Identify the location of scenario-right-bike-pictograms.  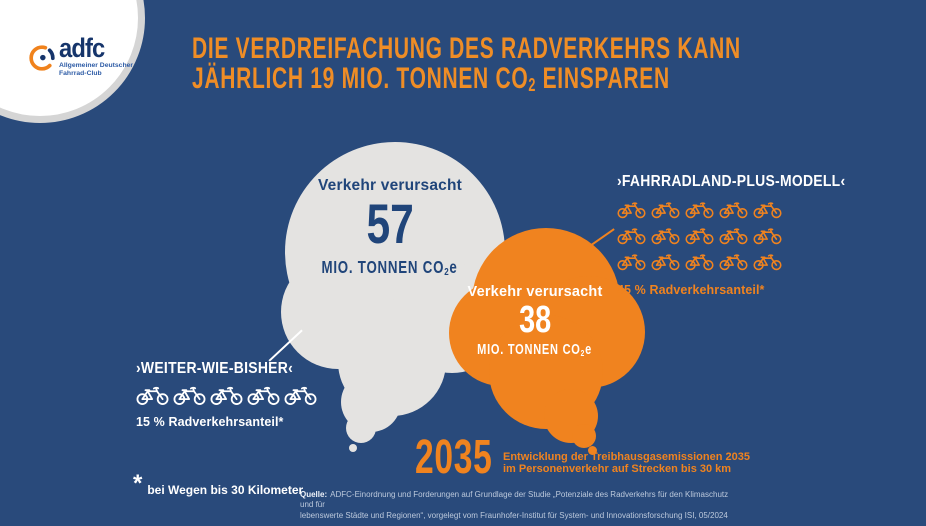
(703, 235).